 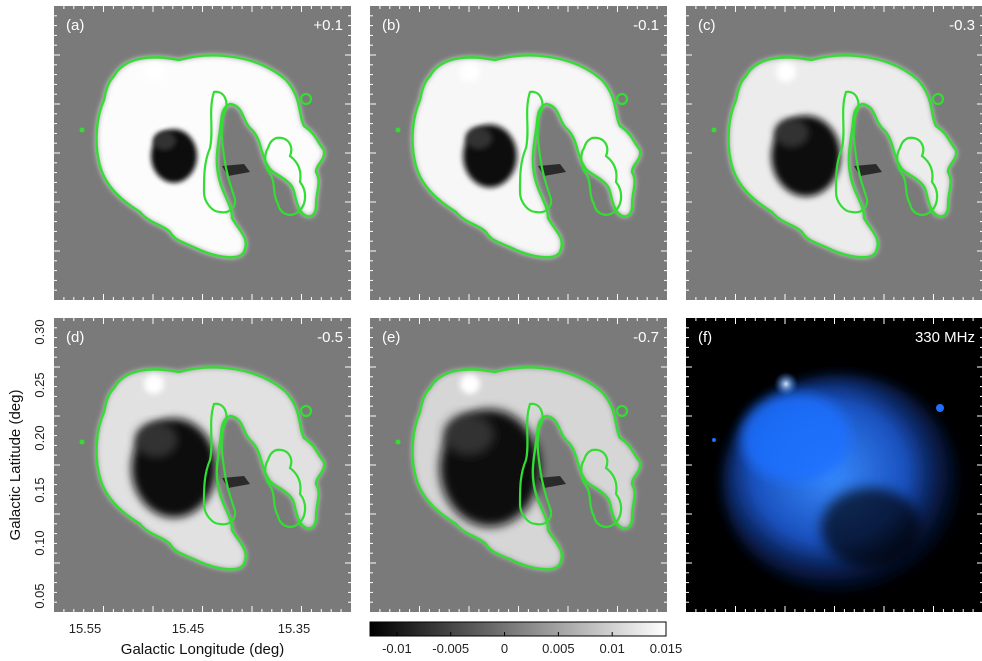 What do you see at coordinates (188, 628) in the screenshot?
I see `x-tick-label: 15.45` at bounding box center [188, 628].